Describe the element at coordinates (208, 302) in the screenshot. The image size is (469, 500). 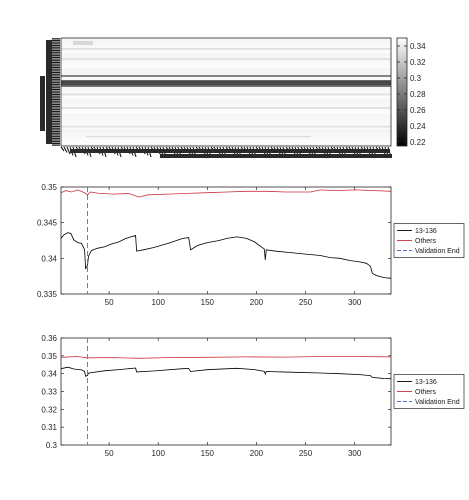
I see `x-tick-label: 150` at that location.